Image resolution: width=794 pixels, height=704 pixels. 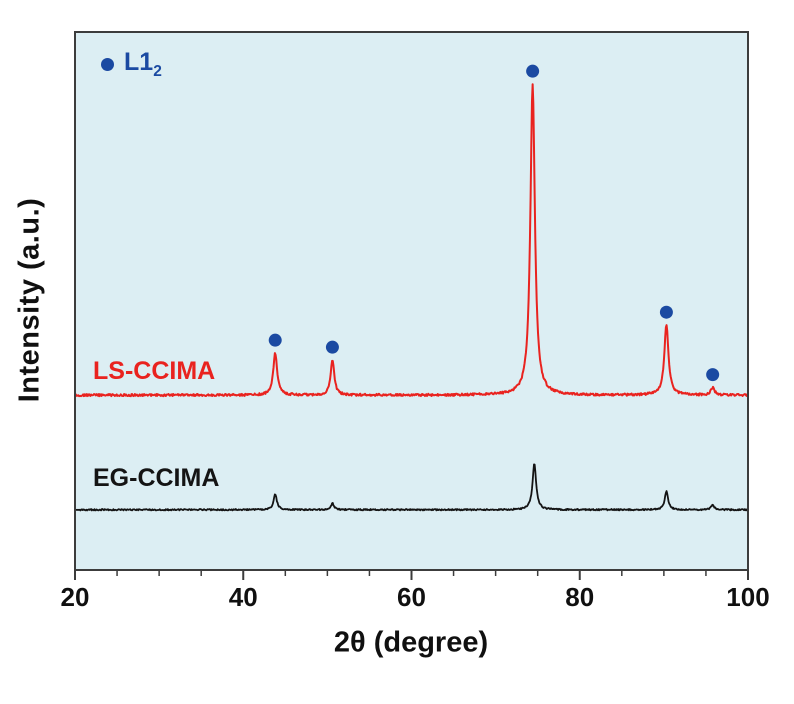 What do you see at coordinates (747, 597) in the screenshot?
I see `x-tick-label: 100` at bounding box center [747, 597].